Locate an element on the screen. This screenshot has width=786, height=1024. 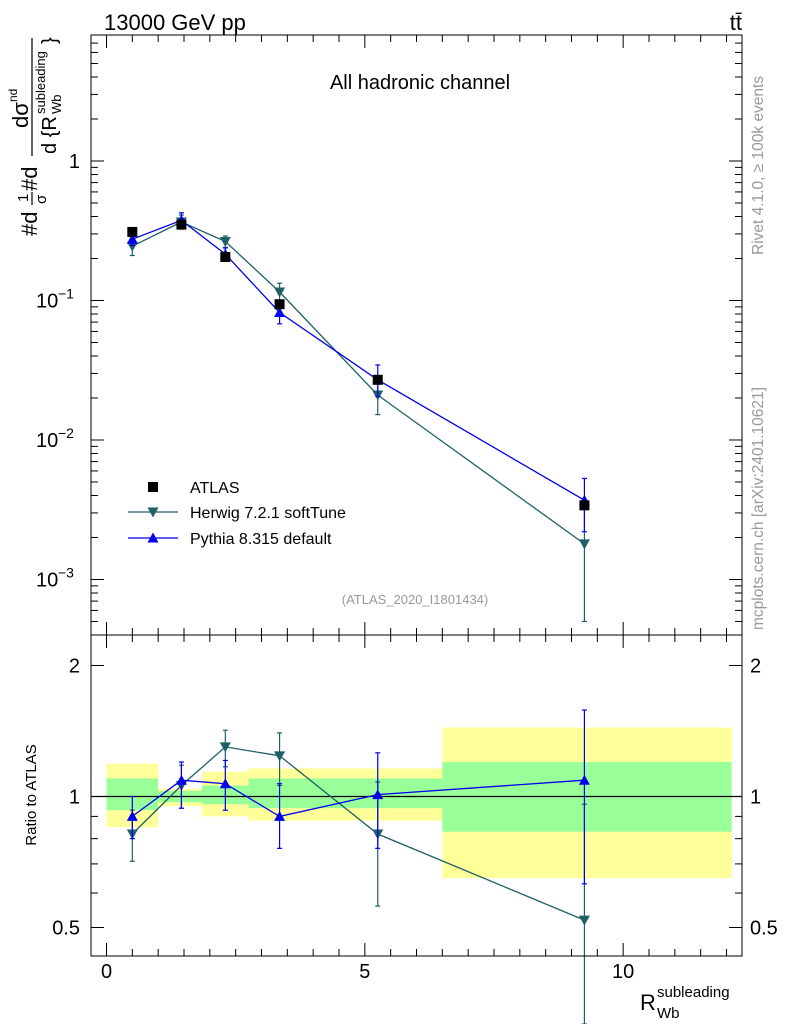
ratio-y-tick-label-right: 2 is located at coordinates (755, 666).